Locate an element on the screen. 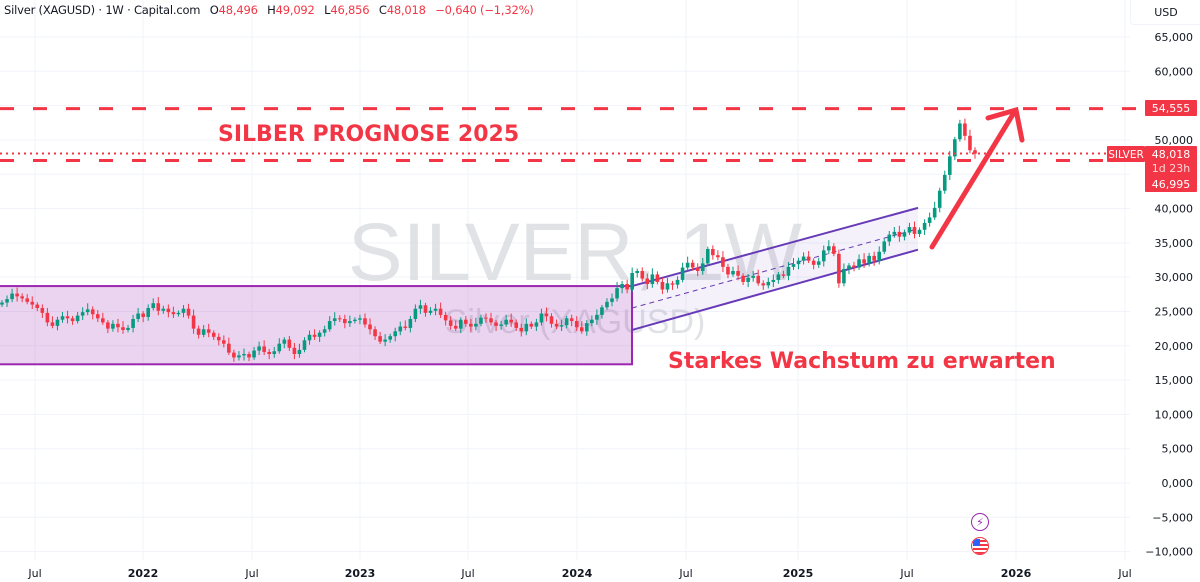 Image resolution: width=1200 pixels, height=582 pixels. price-label-resistance: 54,555 is located at coordinates (1171, 108).